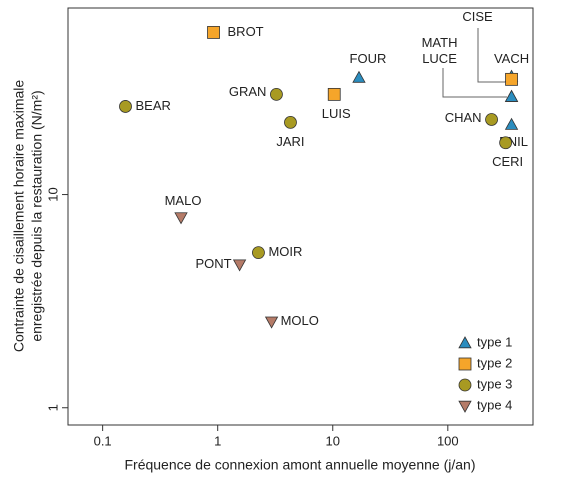  I want to click on point-label: VACH, so click(511, 58).